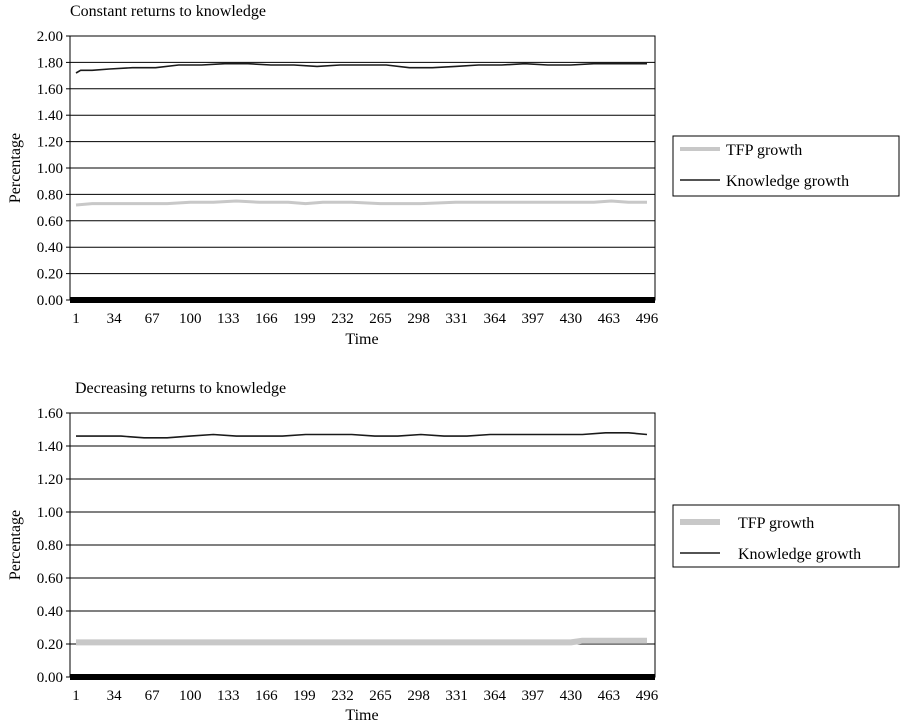  Describe the element at coordinates (361, 134) in the screenshot. I see `series-lines` at that location.